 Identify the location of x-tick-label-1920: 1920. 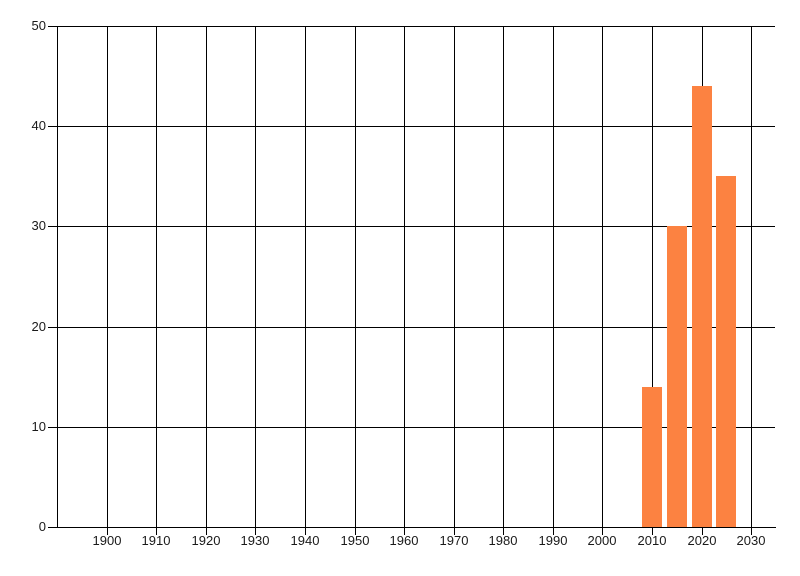
(206, 540).